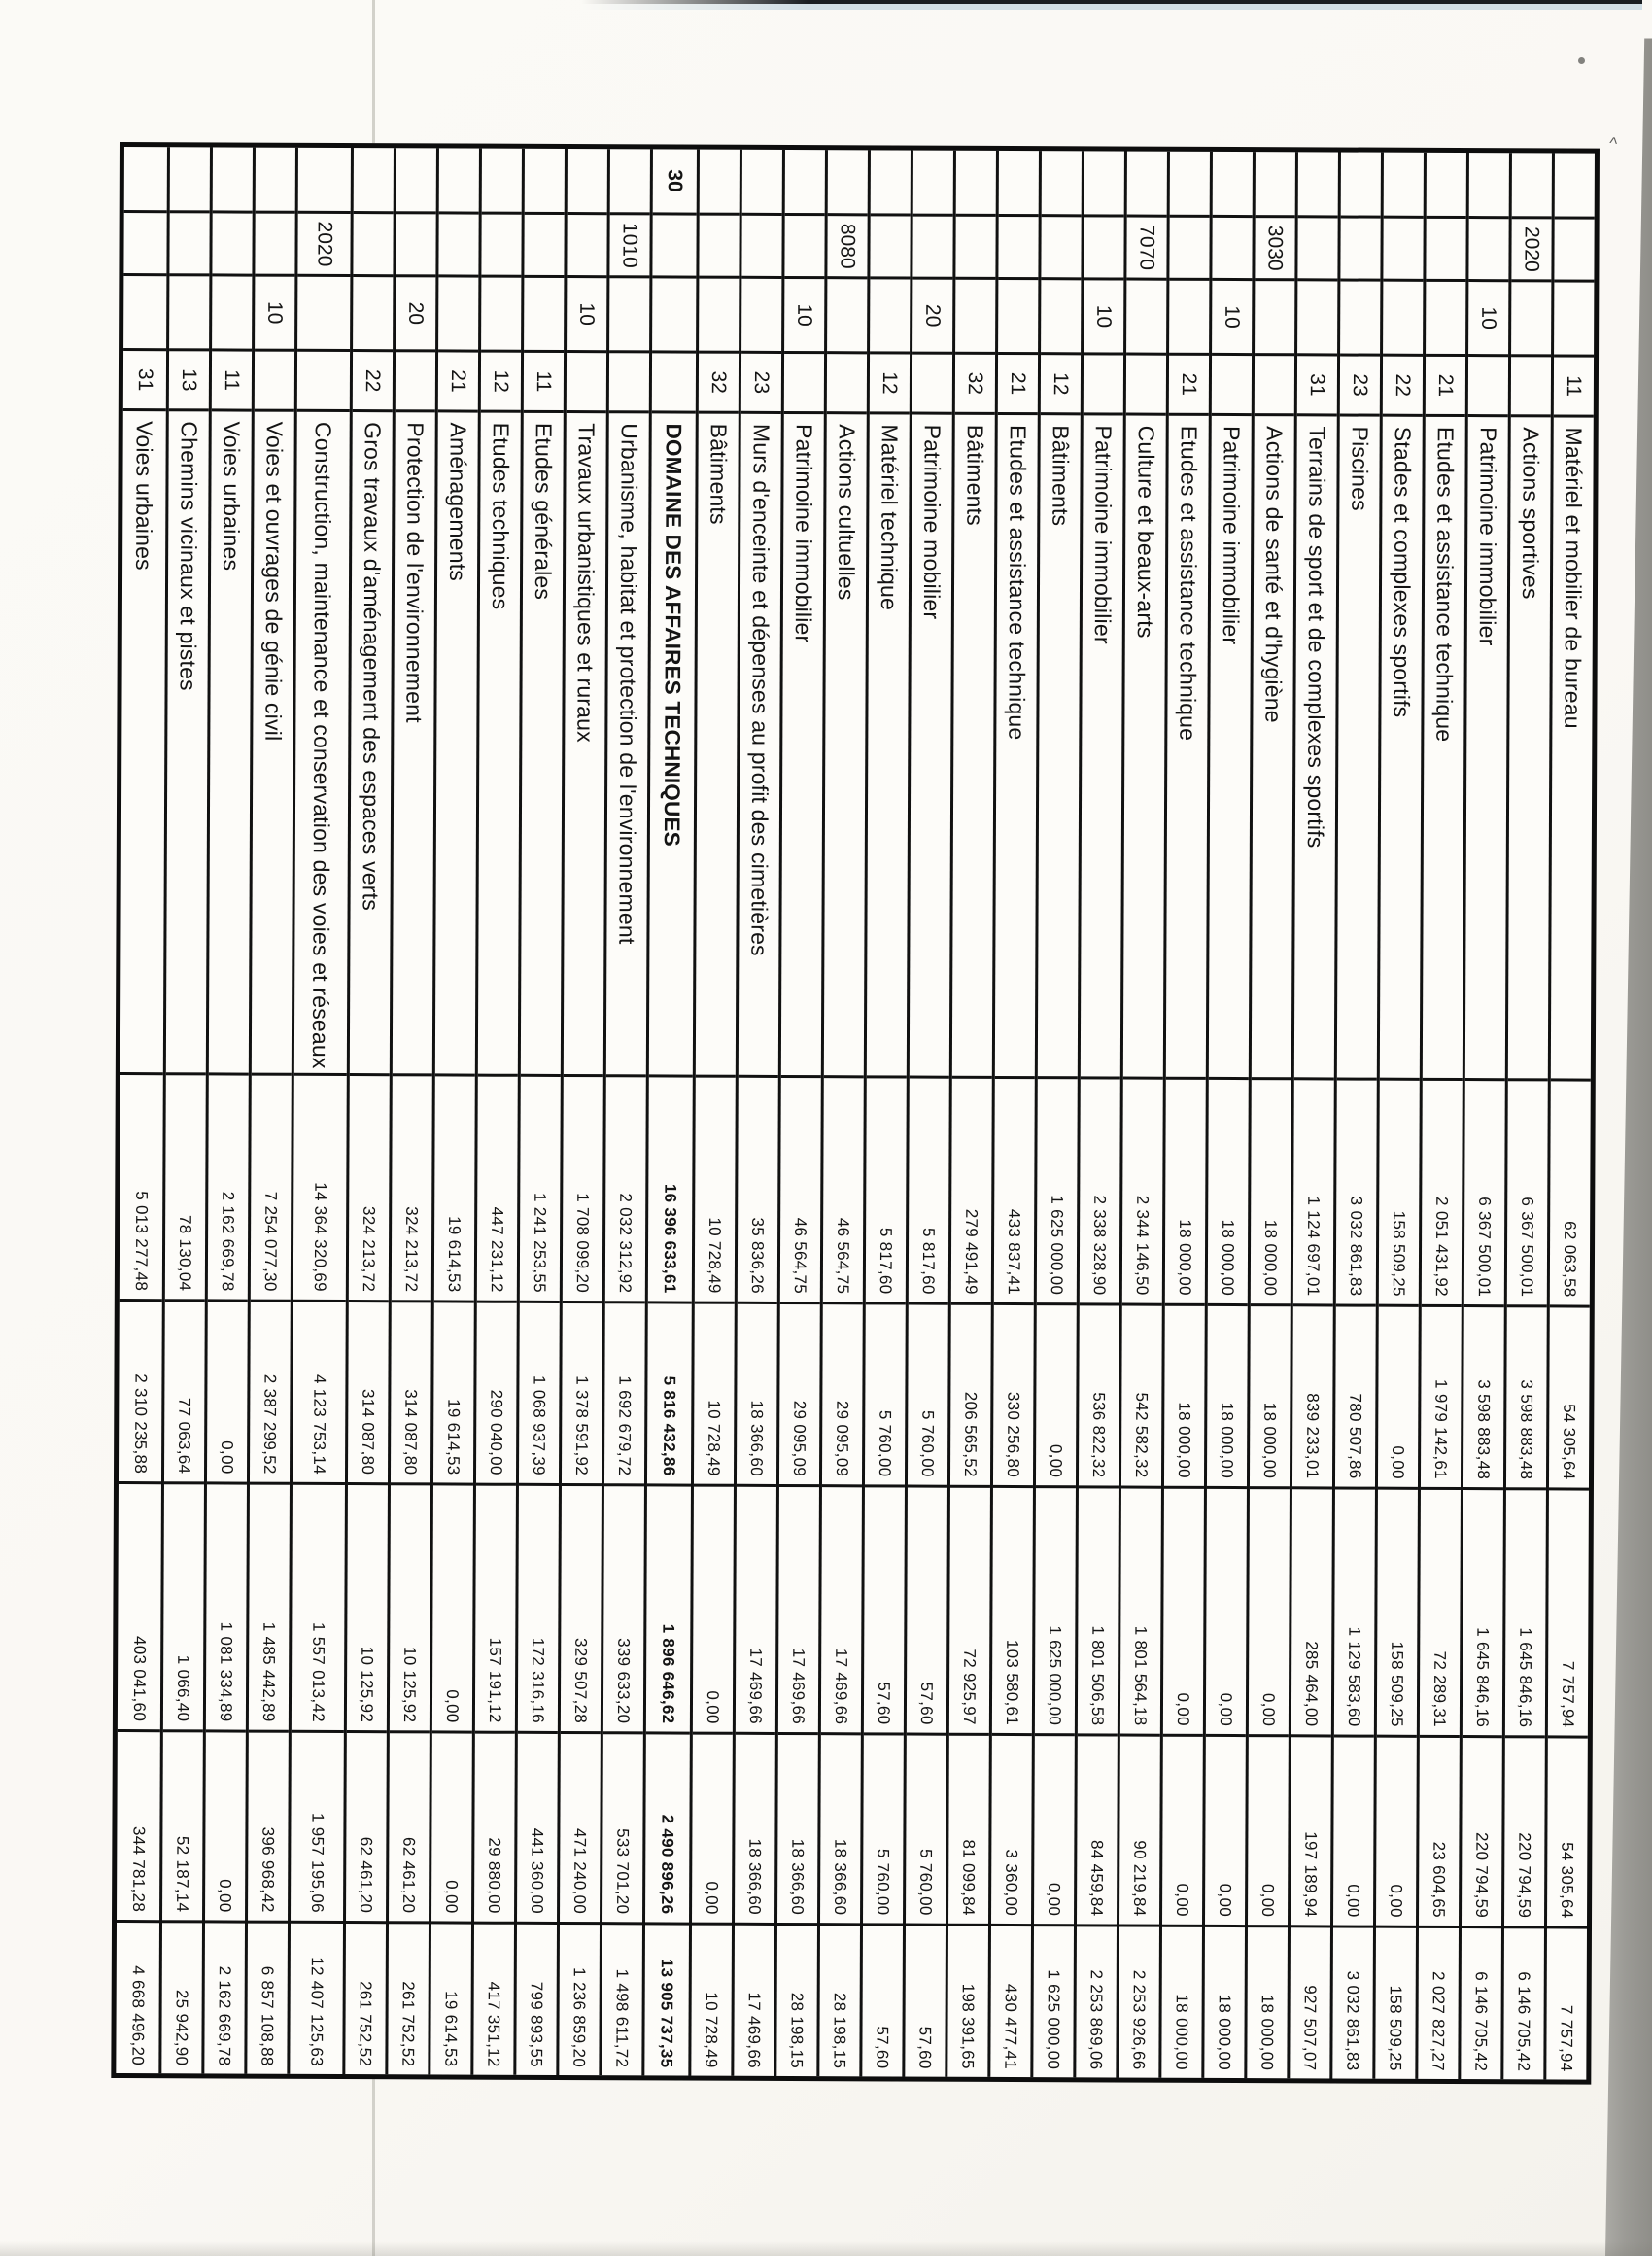 The image size is (1652, 2256). I want to click on amount-cell: 220 794,59, so click(1524, 1834).